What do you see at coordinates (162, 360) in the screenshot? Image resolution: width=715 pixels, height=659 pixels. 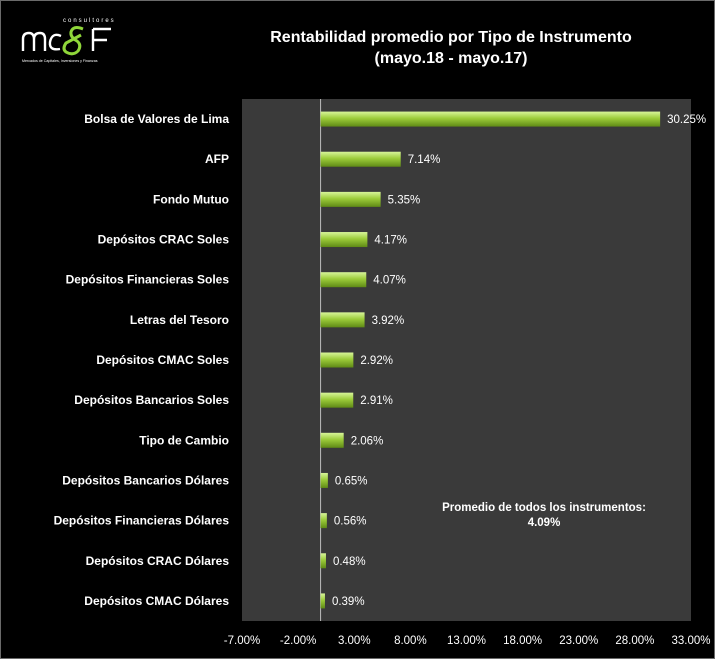 I see `category-label: Depósitos CMAC Soles` at bounding box center [162, 360].